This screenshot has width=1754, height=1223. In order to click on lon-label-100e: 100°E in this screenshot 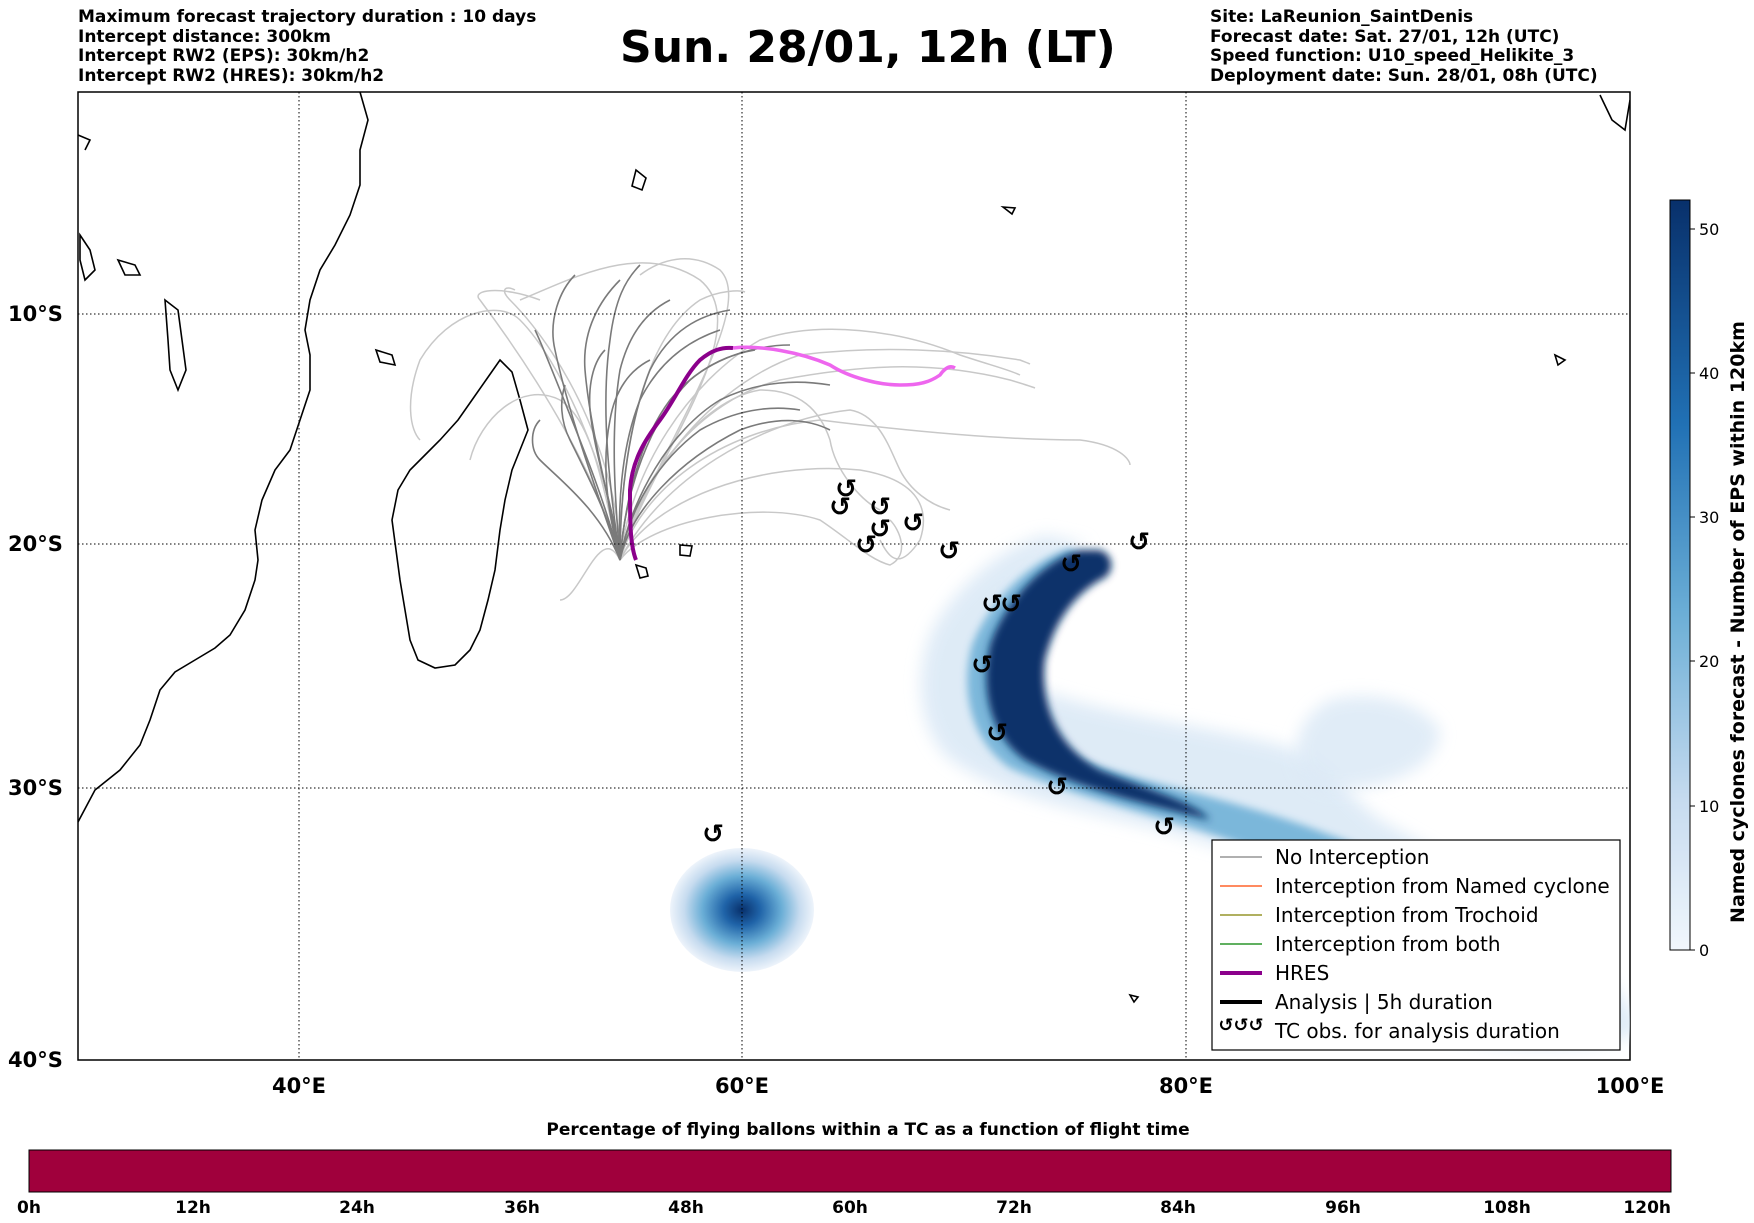, I will do `click(1630, 1086)`.